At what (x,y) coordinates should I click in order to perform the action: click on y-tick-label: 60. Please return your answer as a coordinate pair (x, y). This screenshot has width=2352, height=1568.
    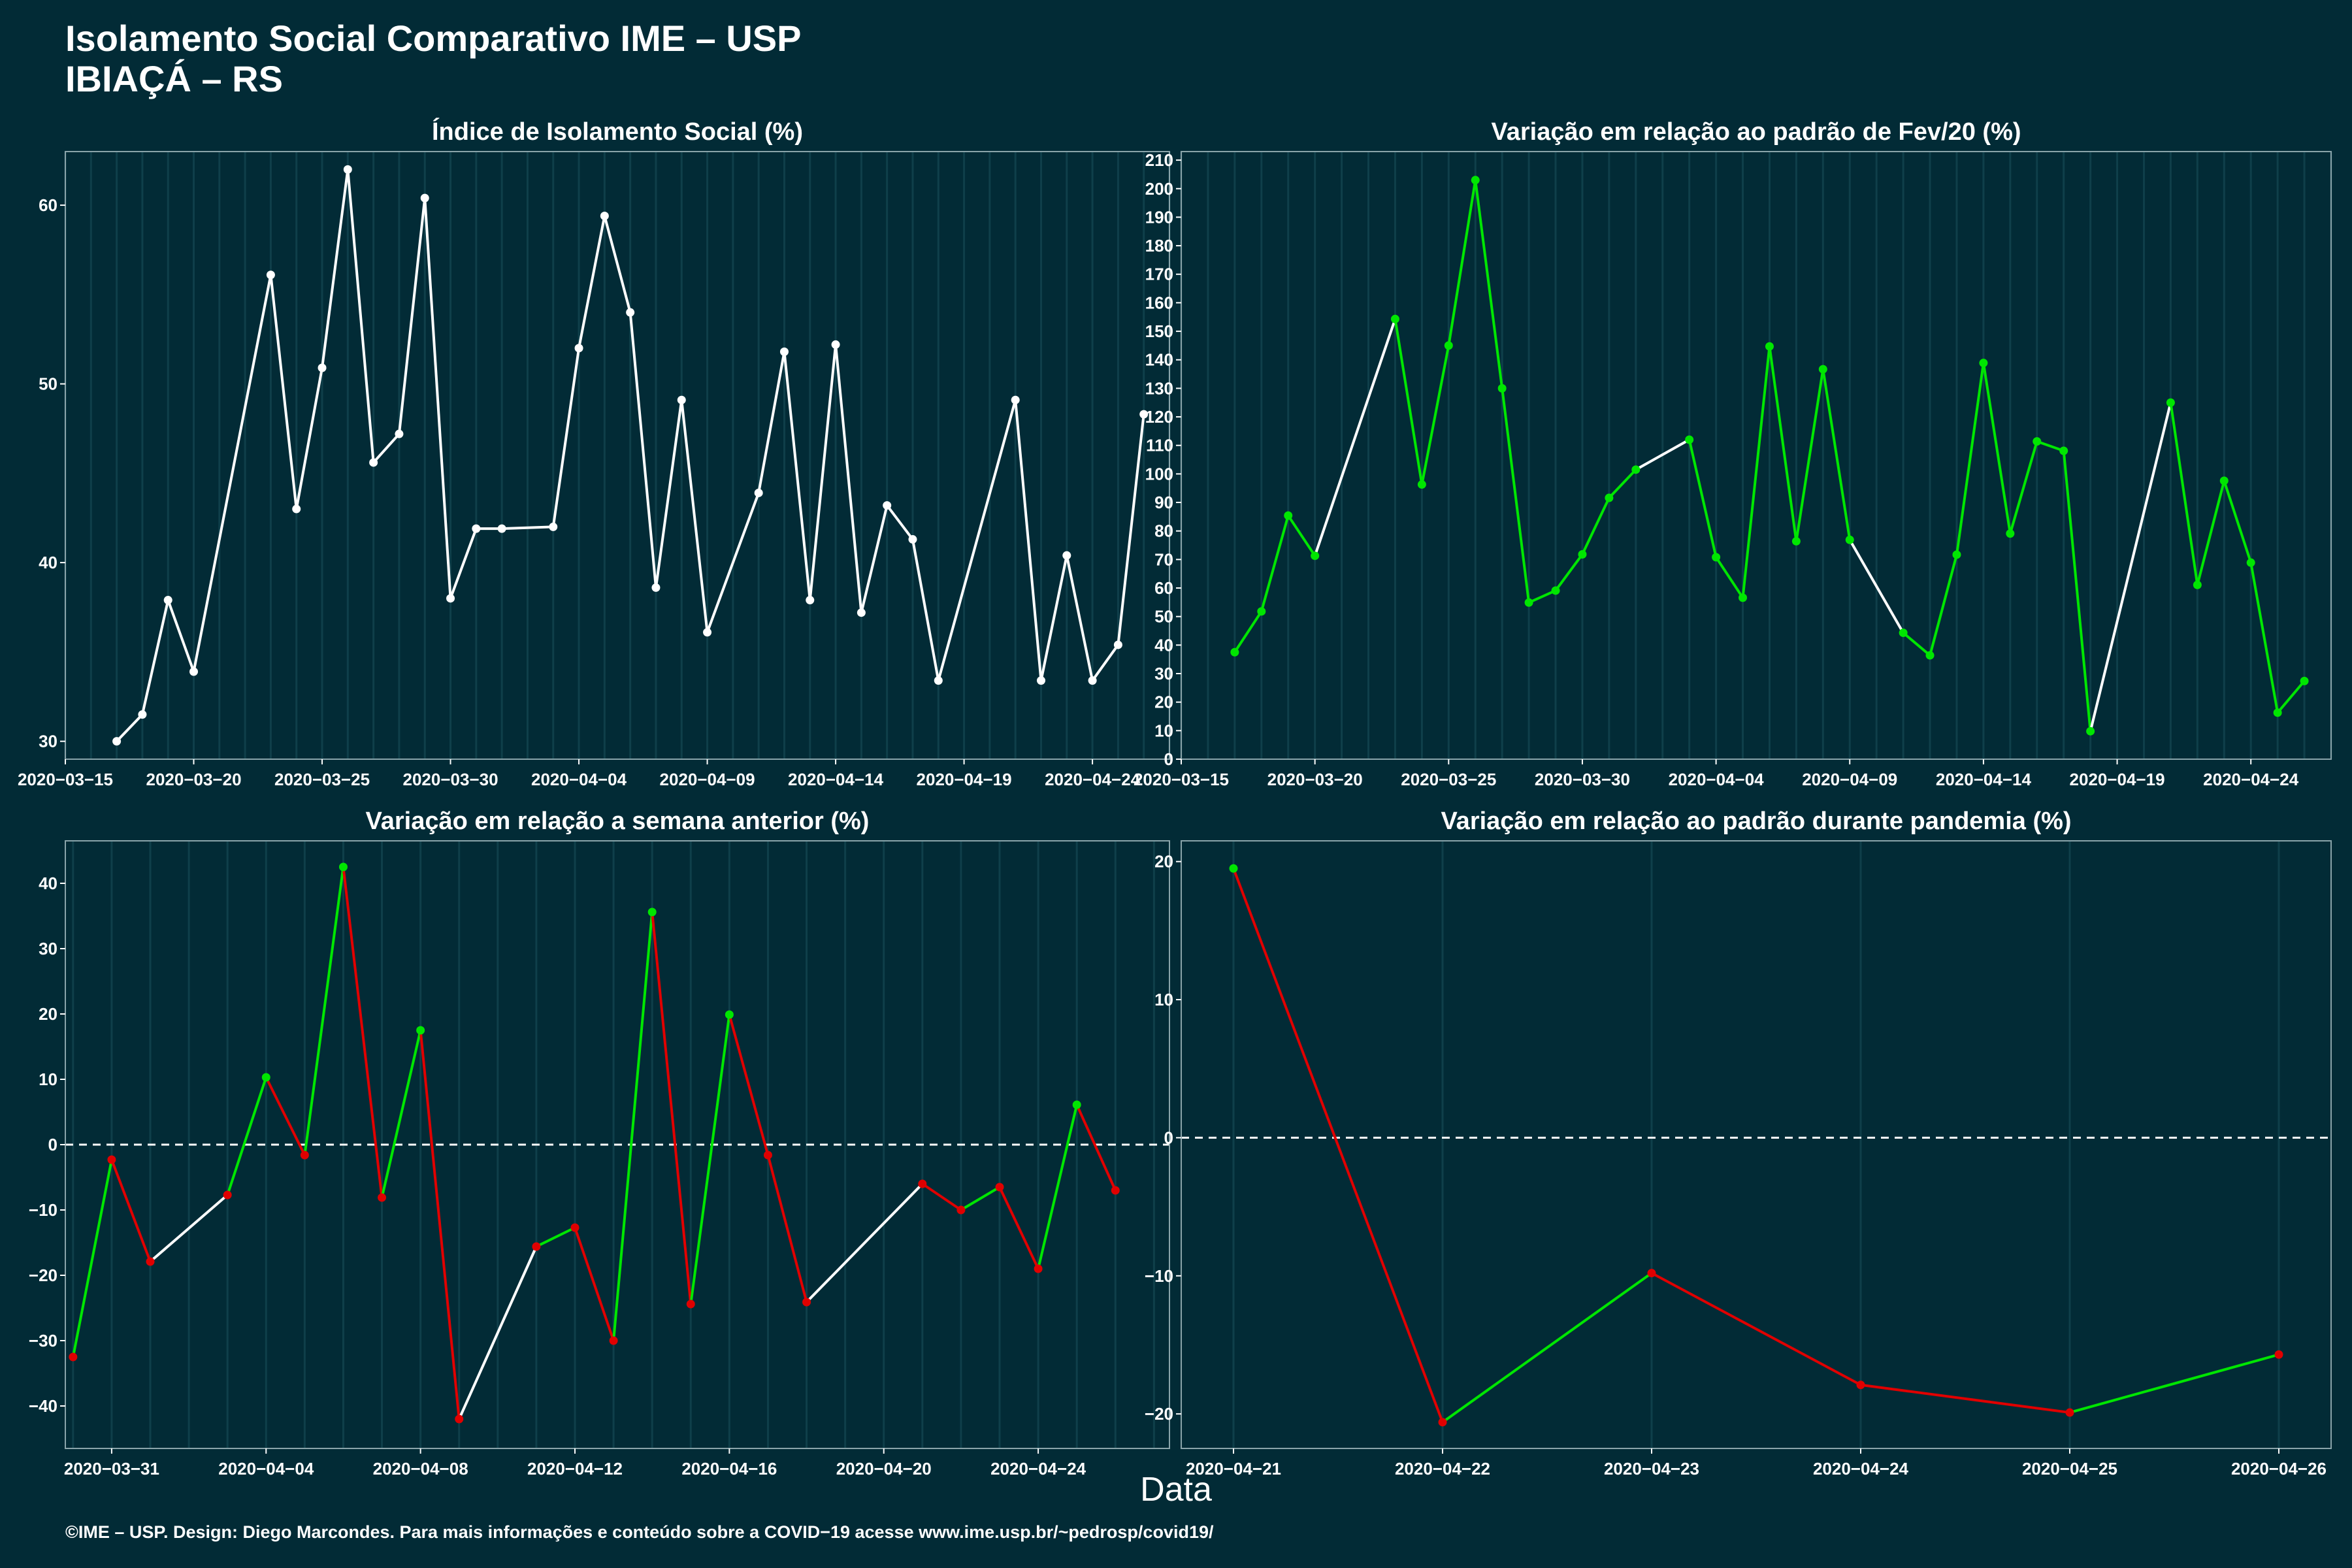
    Looking at the image, I should click on (48, 205).